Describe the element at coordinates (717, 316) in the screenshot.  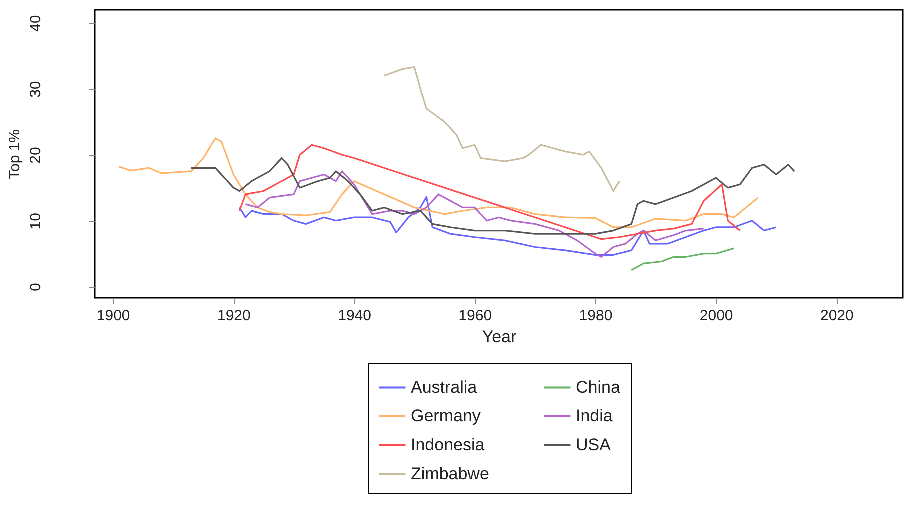
I see `x-tick-label: 2000` at that location.